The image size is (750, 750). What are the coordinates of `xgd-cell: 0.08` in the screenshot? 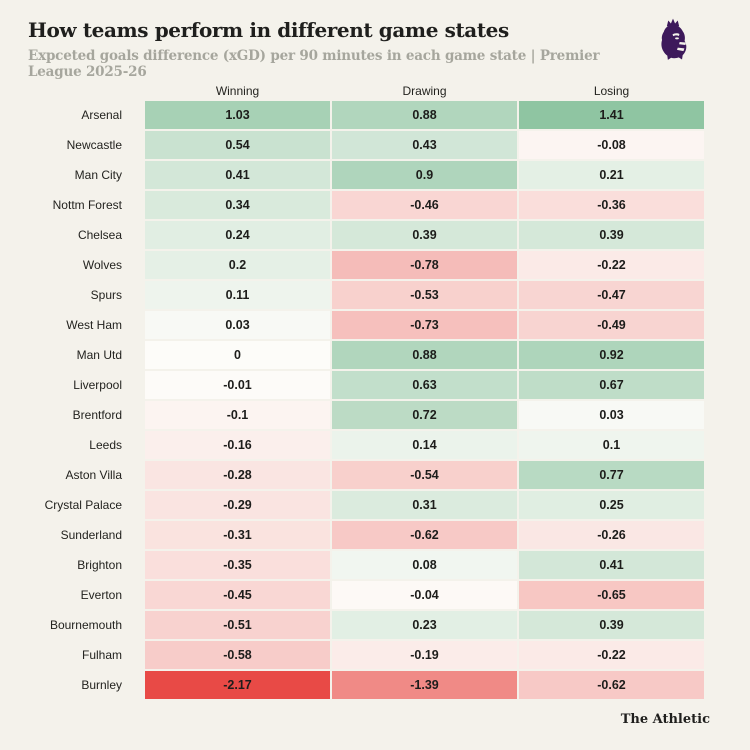 It's located at (424, 565).